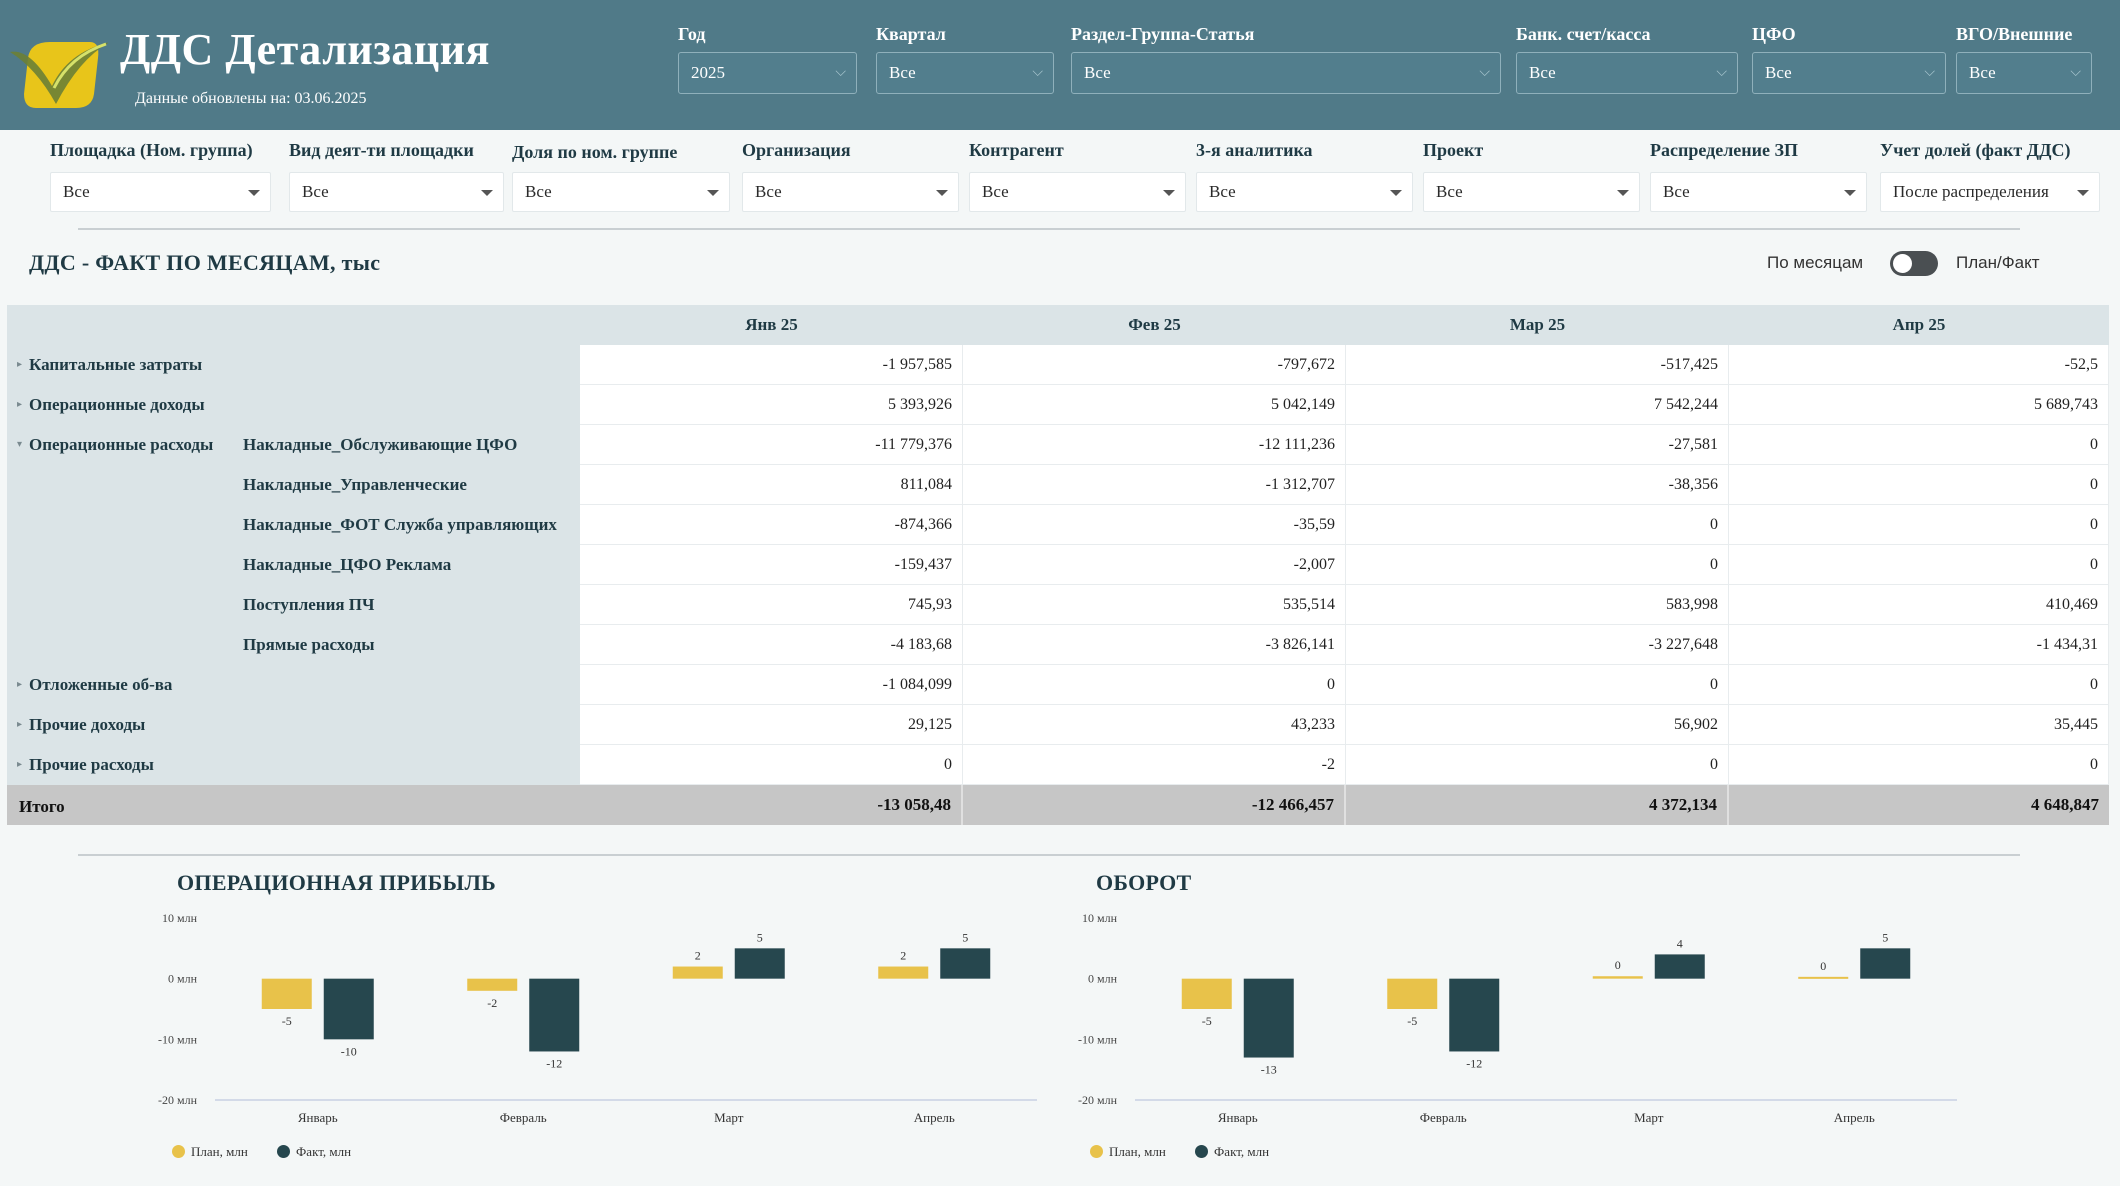 Image resolution: width=2120 pixels, height=1186 pixels. I want to click on filter-cfo-select: Все ⌵, so click(1849, 73).